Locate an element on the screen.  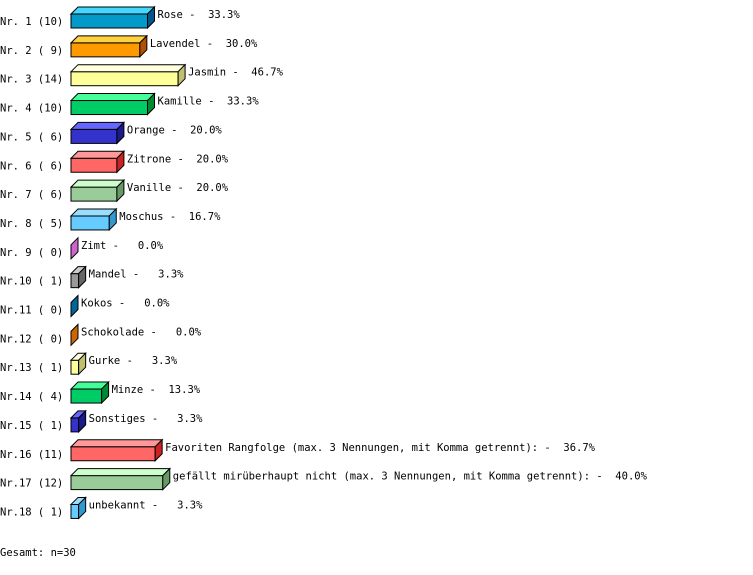
data-label: Mandel - 3.3% is located at coordinates (137, 275).